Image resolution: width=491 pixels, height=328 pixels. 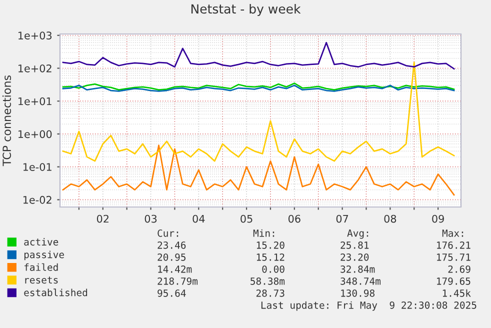 What do you see at coordinates (56, 292) in the screenshot?
I see `legend-label: established` at bounding box center [56, 292].